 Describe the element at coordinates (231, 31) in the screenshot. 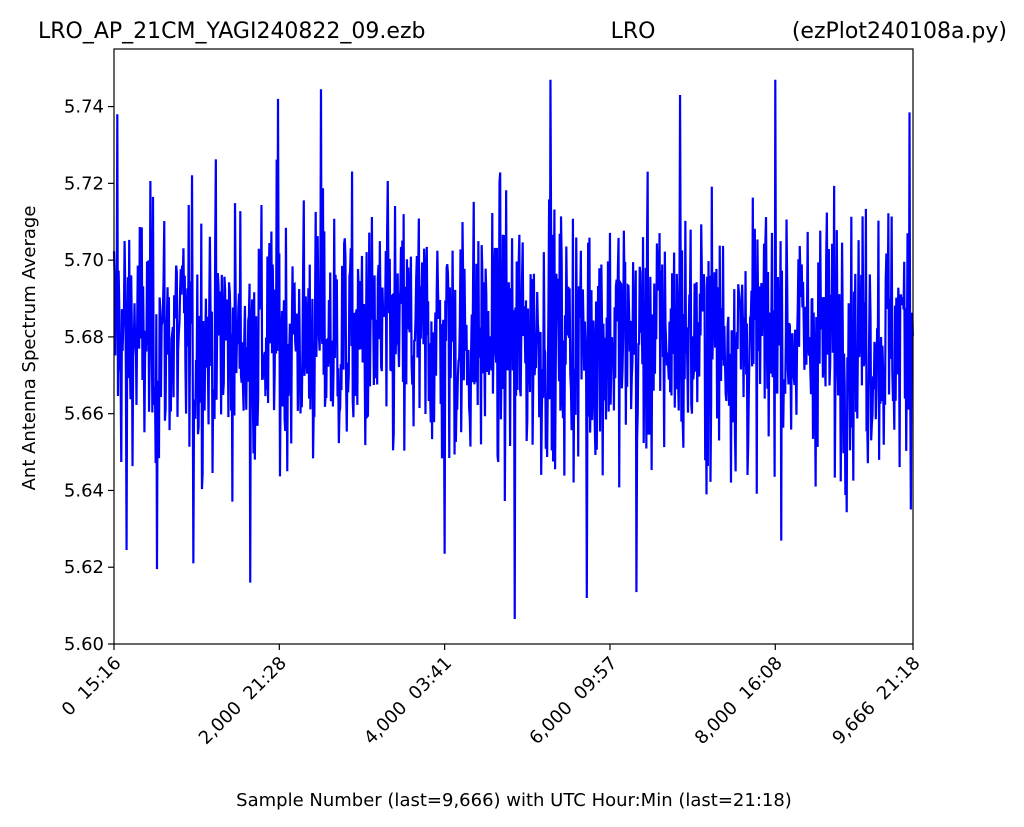

I see `chart-title-filename: LRO_AP_21CM_YAGI240822_09.ezb` at that location.